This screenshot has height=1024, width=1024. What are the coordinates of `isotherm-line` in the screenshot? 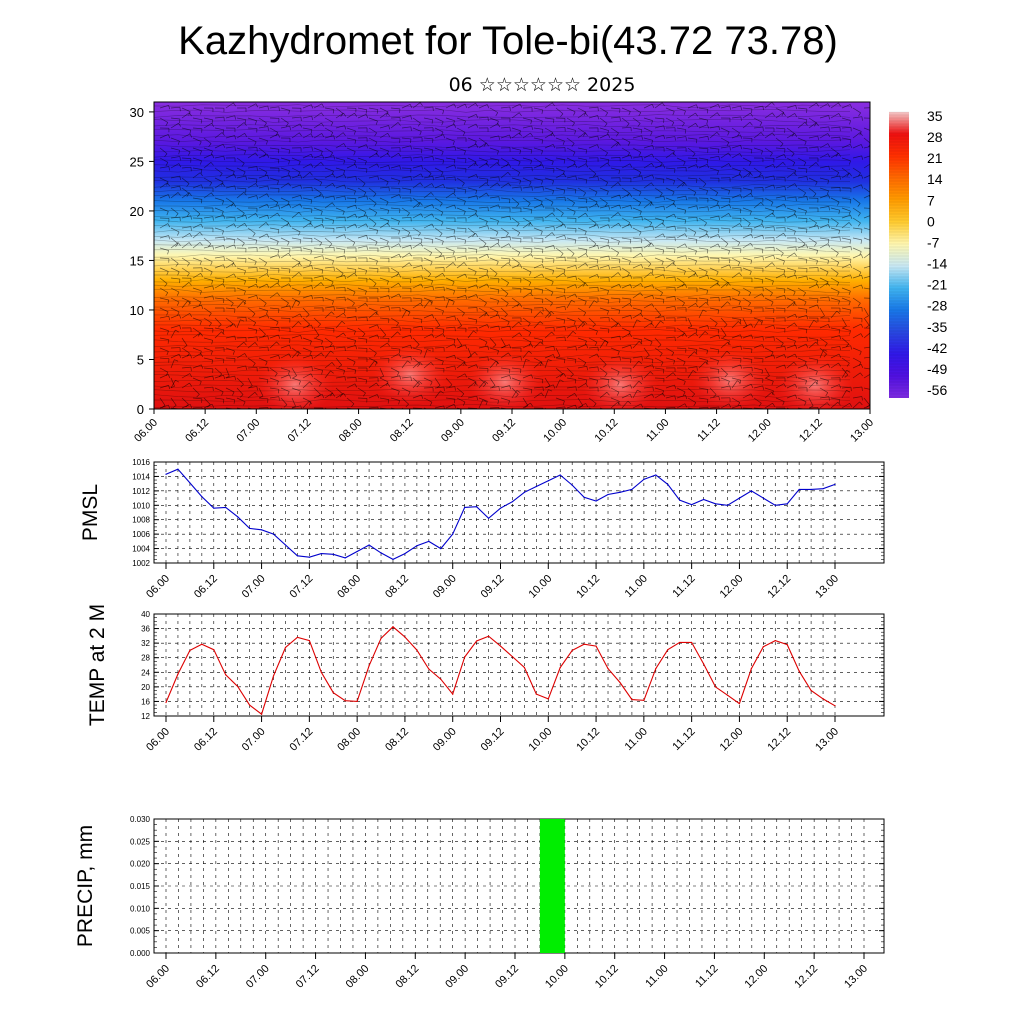 It's located at (502, 366).